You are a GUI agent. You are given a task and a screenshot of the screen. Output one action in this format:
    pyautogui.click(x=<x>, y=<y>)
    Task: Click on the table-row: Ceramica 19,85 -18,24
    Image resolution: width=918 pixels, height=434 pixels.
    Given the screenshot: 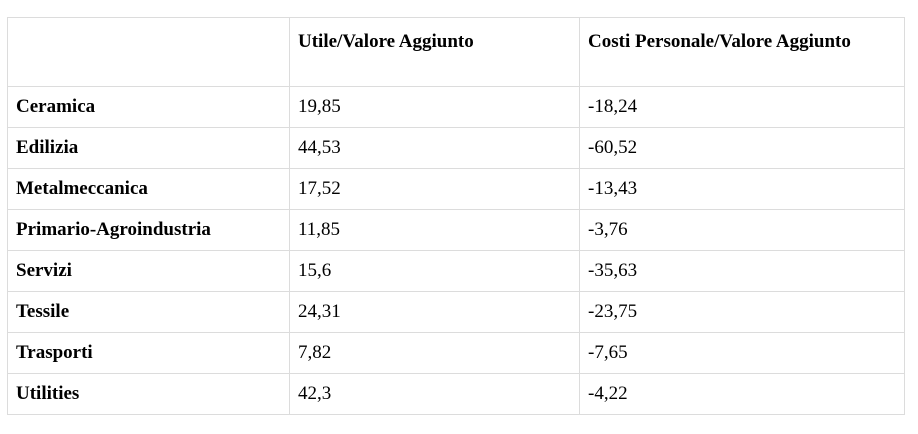 What is the action you would take?
    pyautogui.click(x=456, y=107)
    